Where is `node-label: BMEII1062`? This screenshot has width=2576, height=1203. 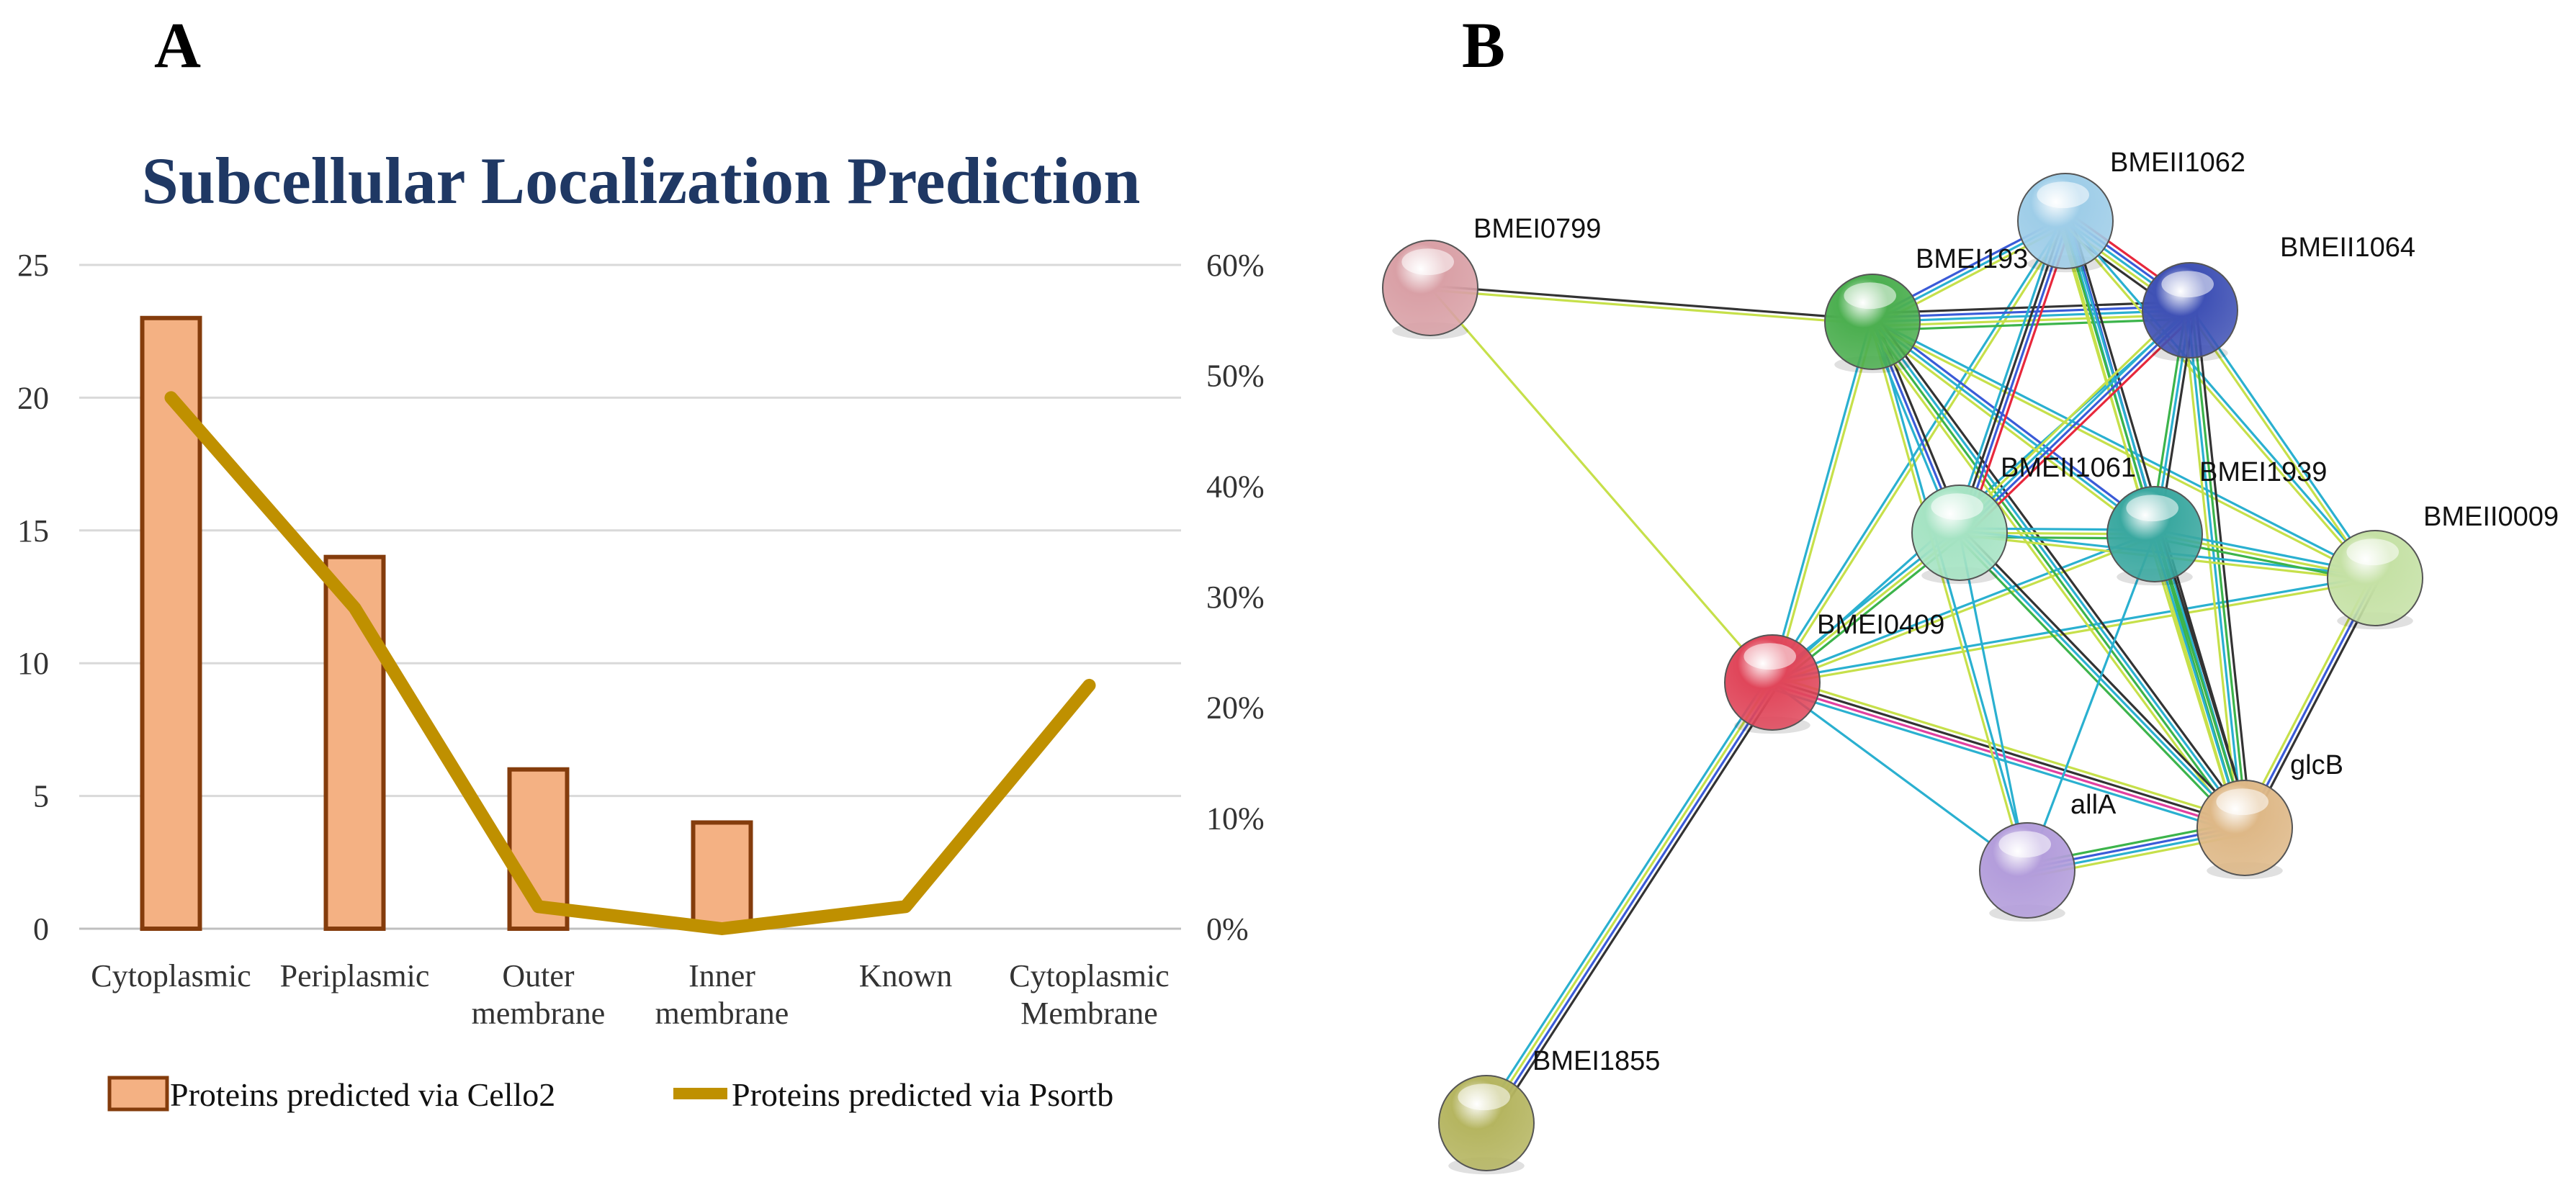
node-label: BMEII1062 is located at coordinates (2177, 163).